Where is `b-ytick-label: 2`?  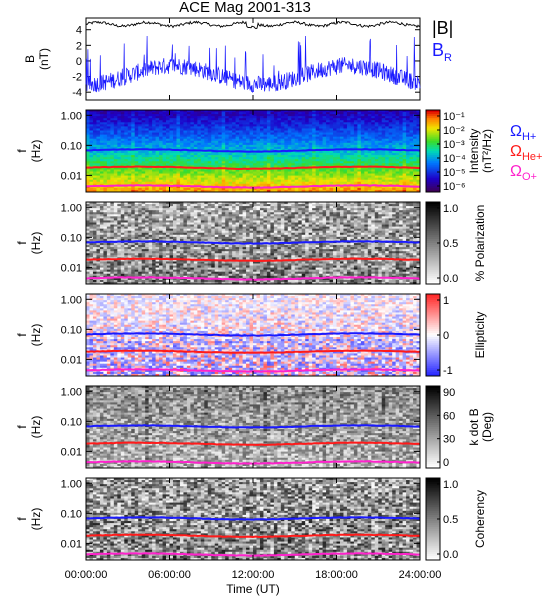 b-ytick-label: 2 is located at coordinates (79, 46).